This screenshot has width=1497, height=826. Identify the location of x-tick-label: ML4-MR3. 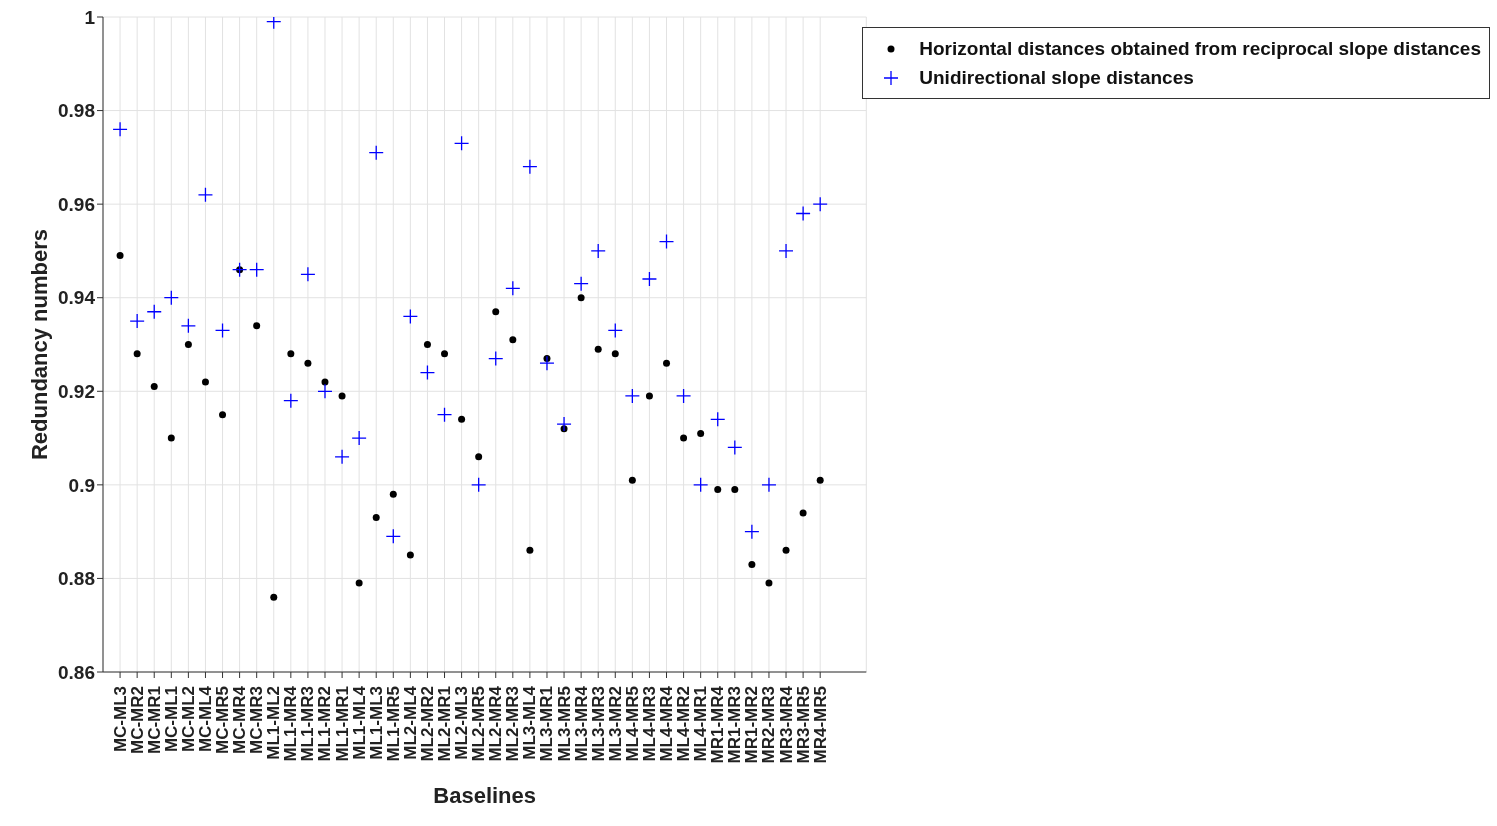
(649, 724).